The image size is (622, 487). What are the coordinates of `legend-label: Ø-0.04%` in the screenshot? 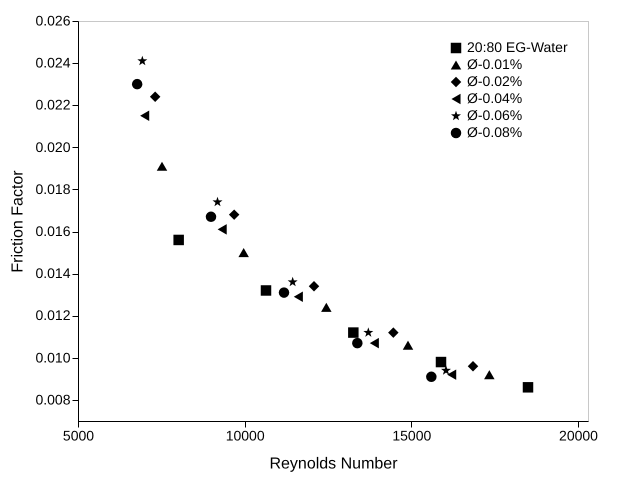 It's located at (494, 98).